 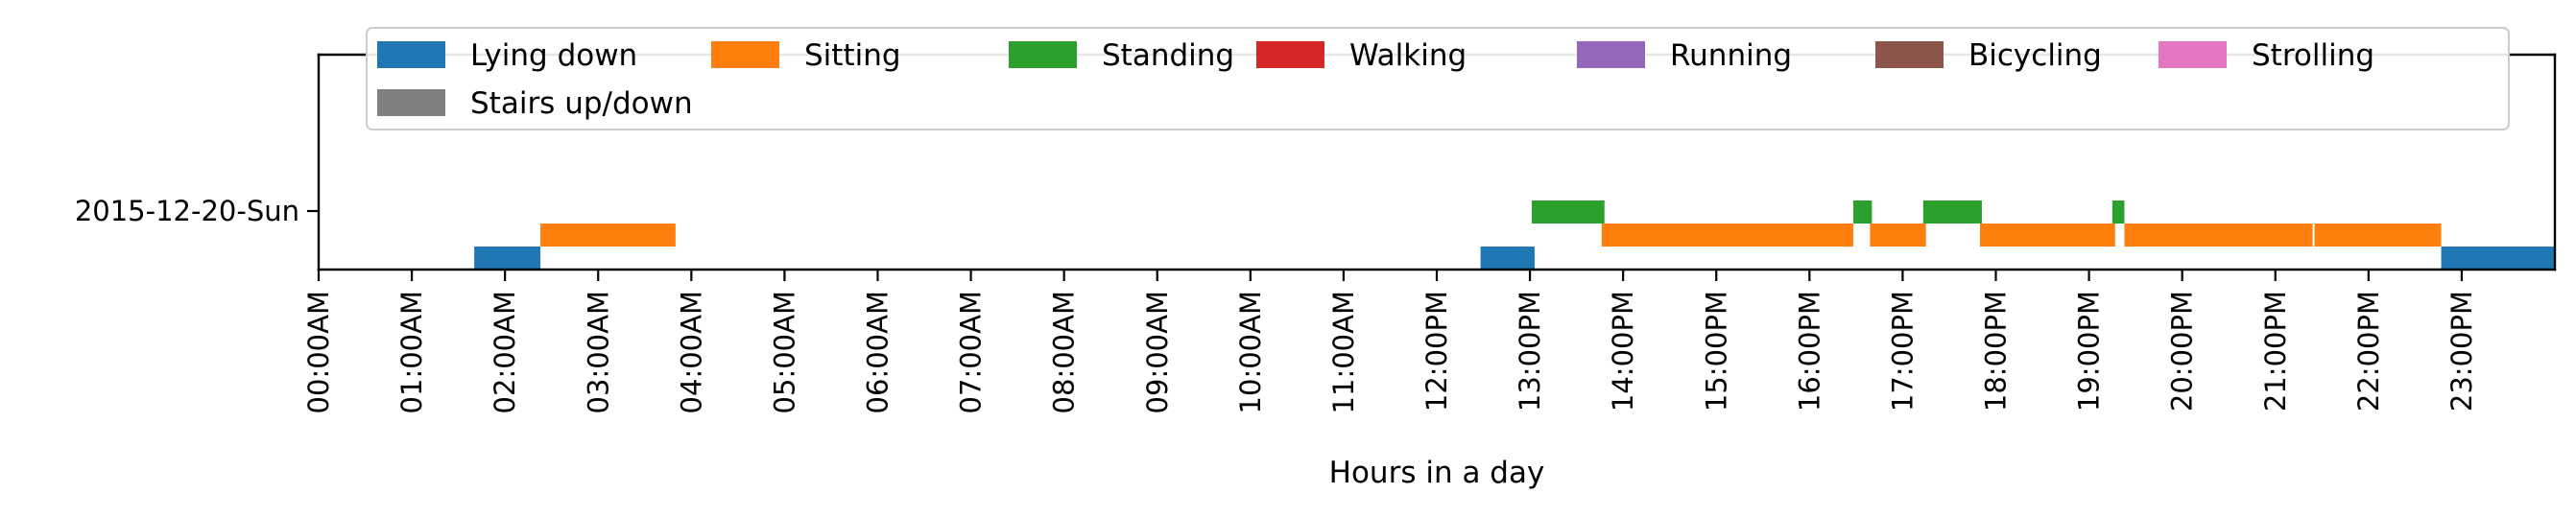 What do you see at coordinates (505, 352) in the screenshot?
I see `x-tick-label: 02:00AM` at bounding box center [505, 352].